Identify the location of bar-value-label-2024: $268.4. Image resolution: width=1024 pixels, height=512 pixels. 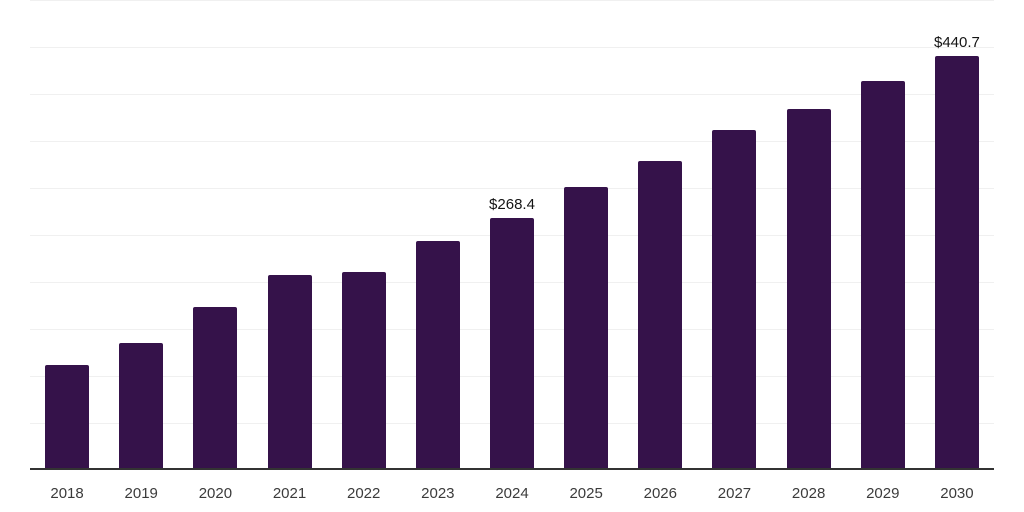
(512, 204).